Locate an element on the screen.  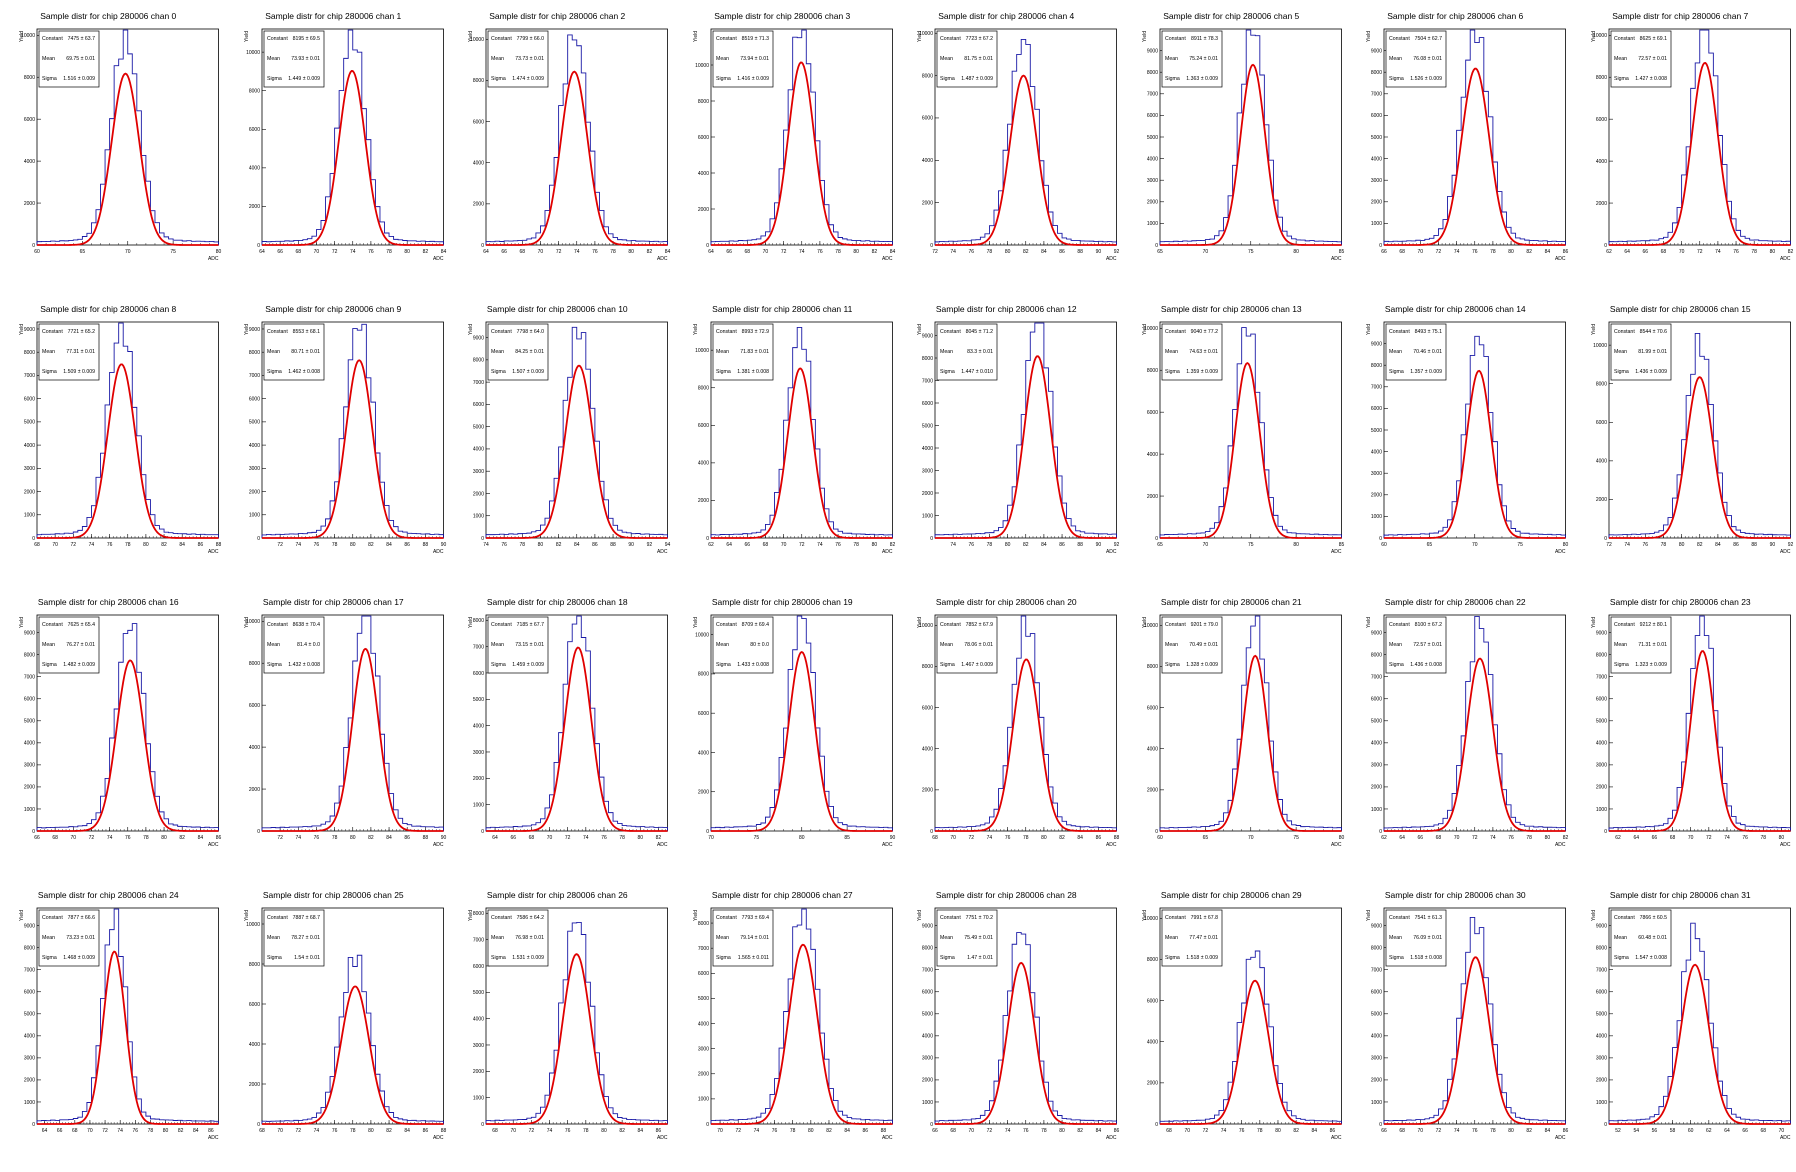
y-tick-label: 7000 is located at coordinates (29, 376).